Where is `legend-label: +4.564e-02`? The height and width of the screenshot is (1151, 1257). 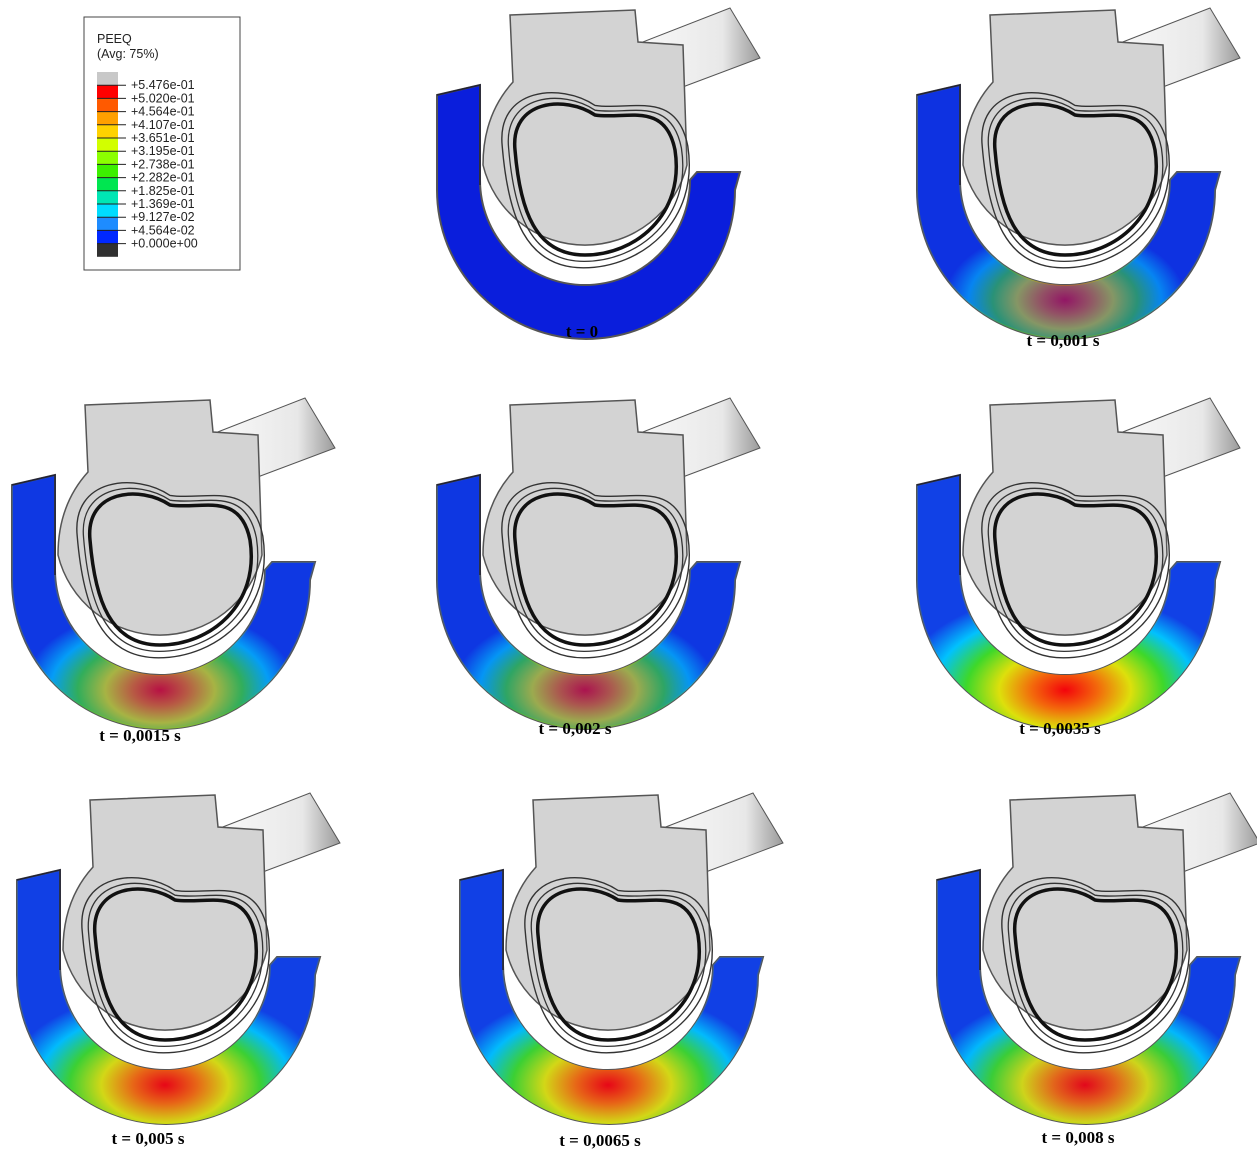
legend-label: +4.564e-02 is located at coordinates (163, 230).